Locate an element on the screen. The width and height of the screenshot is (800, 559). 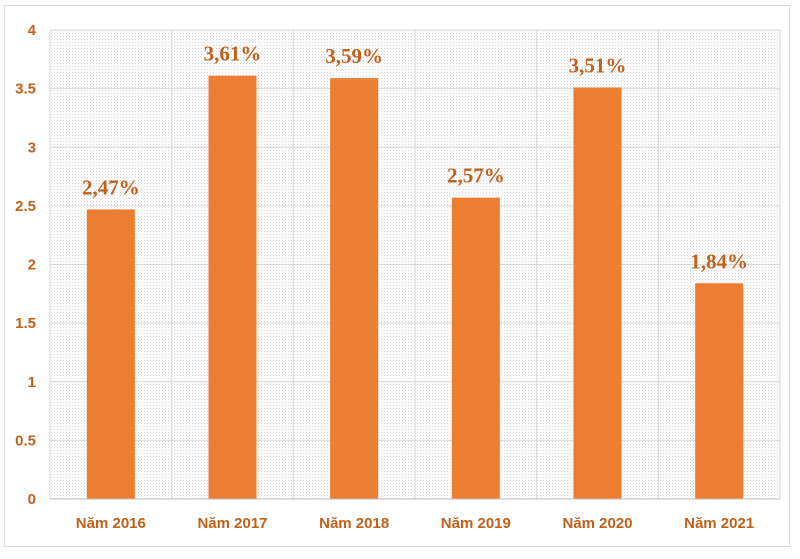
data-label: 3,59% is located at coordinates (354, 56).